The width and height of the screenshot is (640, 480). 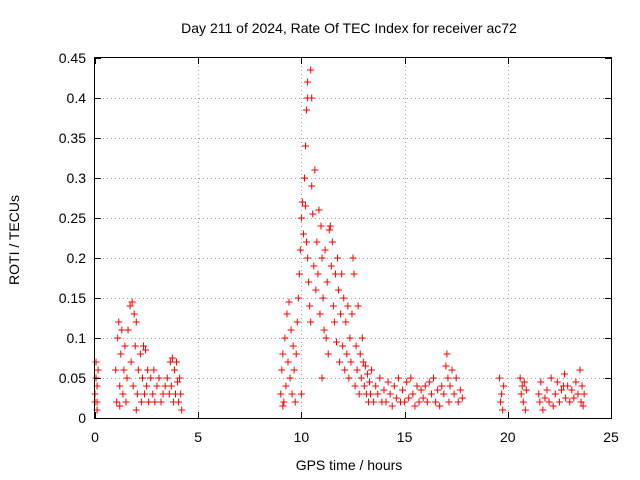 I want to click on y-tick-label: 0.25, so click(x=72, y=218).